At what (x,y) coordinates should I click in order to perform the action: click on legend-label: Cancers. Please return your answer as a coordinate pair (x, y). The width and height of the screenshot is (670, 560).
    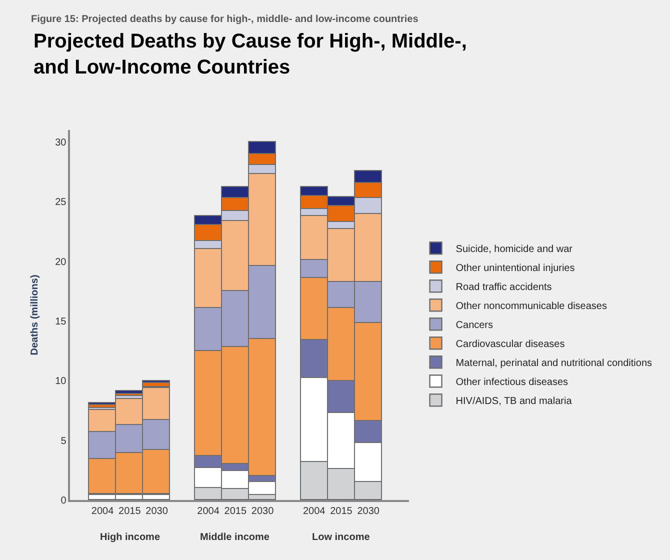
    Looking at the image, I should click on (475, 325).